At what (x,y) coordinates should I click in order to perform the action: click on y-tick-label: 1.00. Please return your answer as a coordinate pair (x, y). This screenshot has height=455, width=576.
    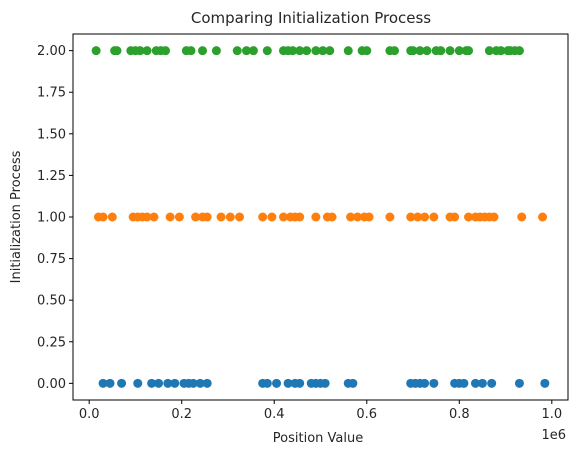
    Looking at the image, I should click on (51, 218).